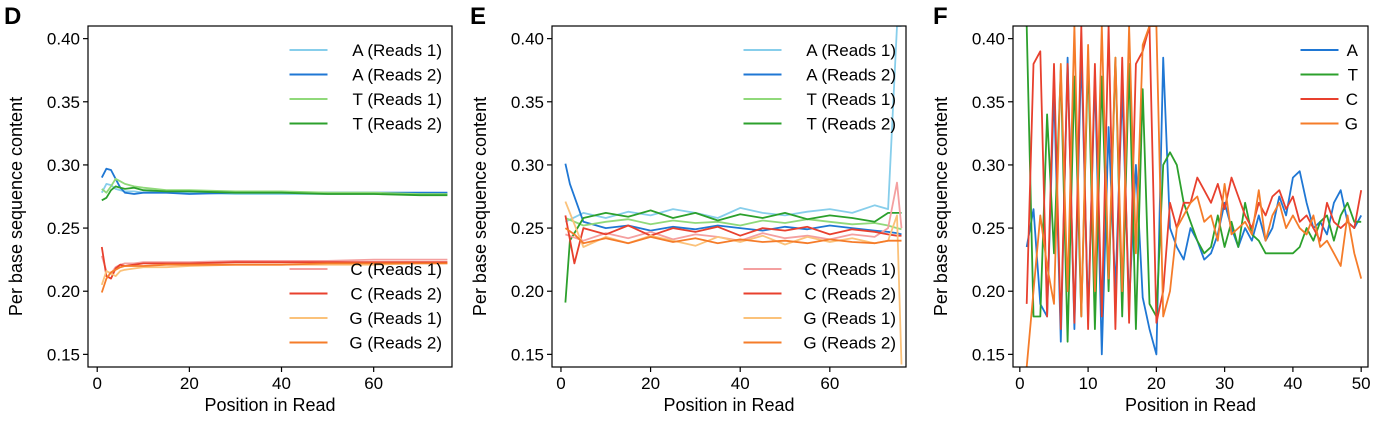  What do you see at coordinates (1353, 50) in the screenshot?
I see `legend-label: A` at bounding box center [1353, 50].